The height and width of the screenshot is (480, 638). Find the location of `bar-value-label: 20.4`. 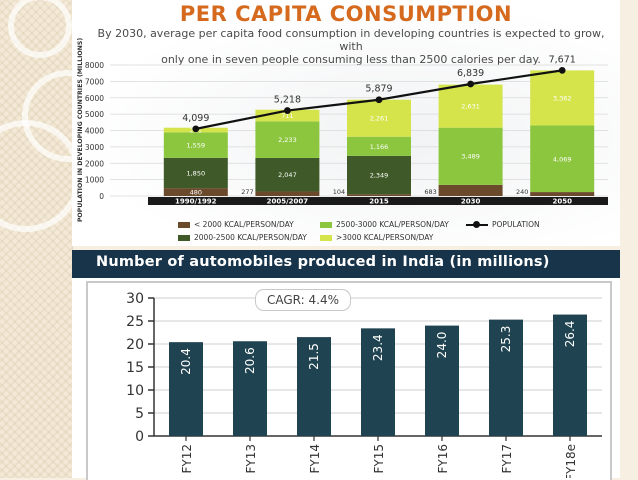

bar-value-label: 20.4 is located at coordinates (186, 361).